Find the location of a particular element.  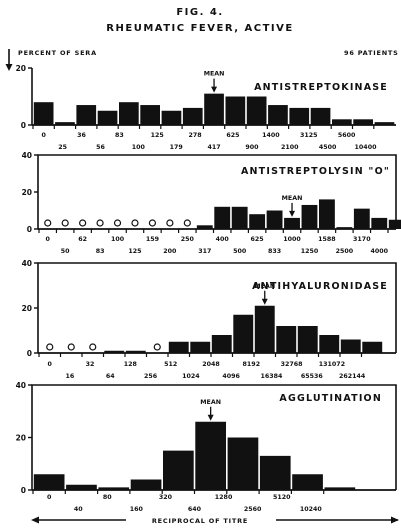

x-tick-label: 200 is located at coordinates (170, 251).